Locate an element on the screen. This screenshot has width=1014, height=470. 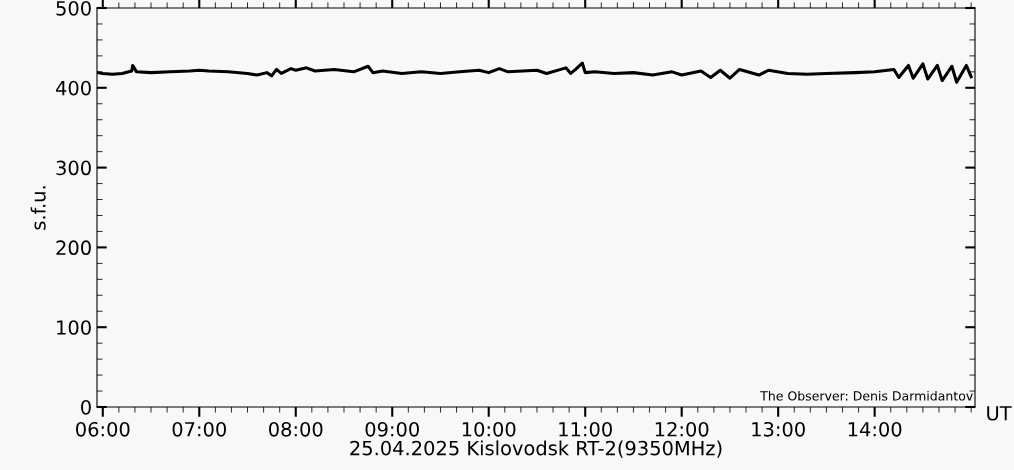
x-tick-label: 07:00 is located at coordinates (199, 429).